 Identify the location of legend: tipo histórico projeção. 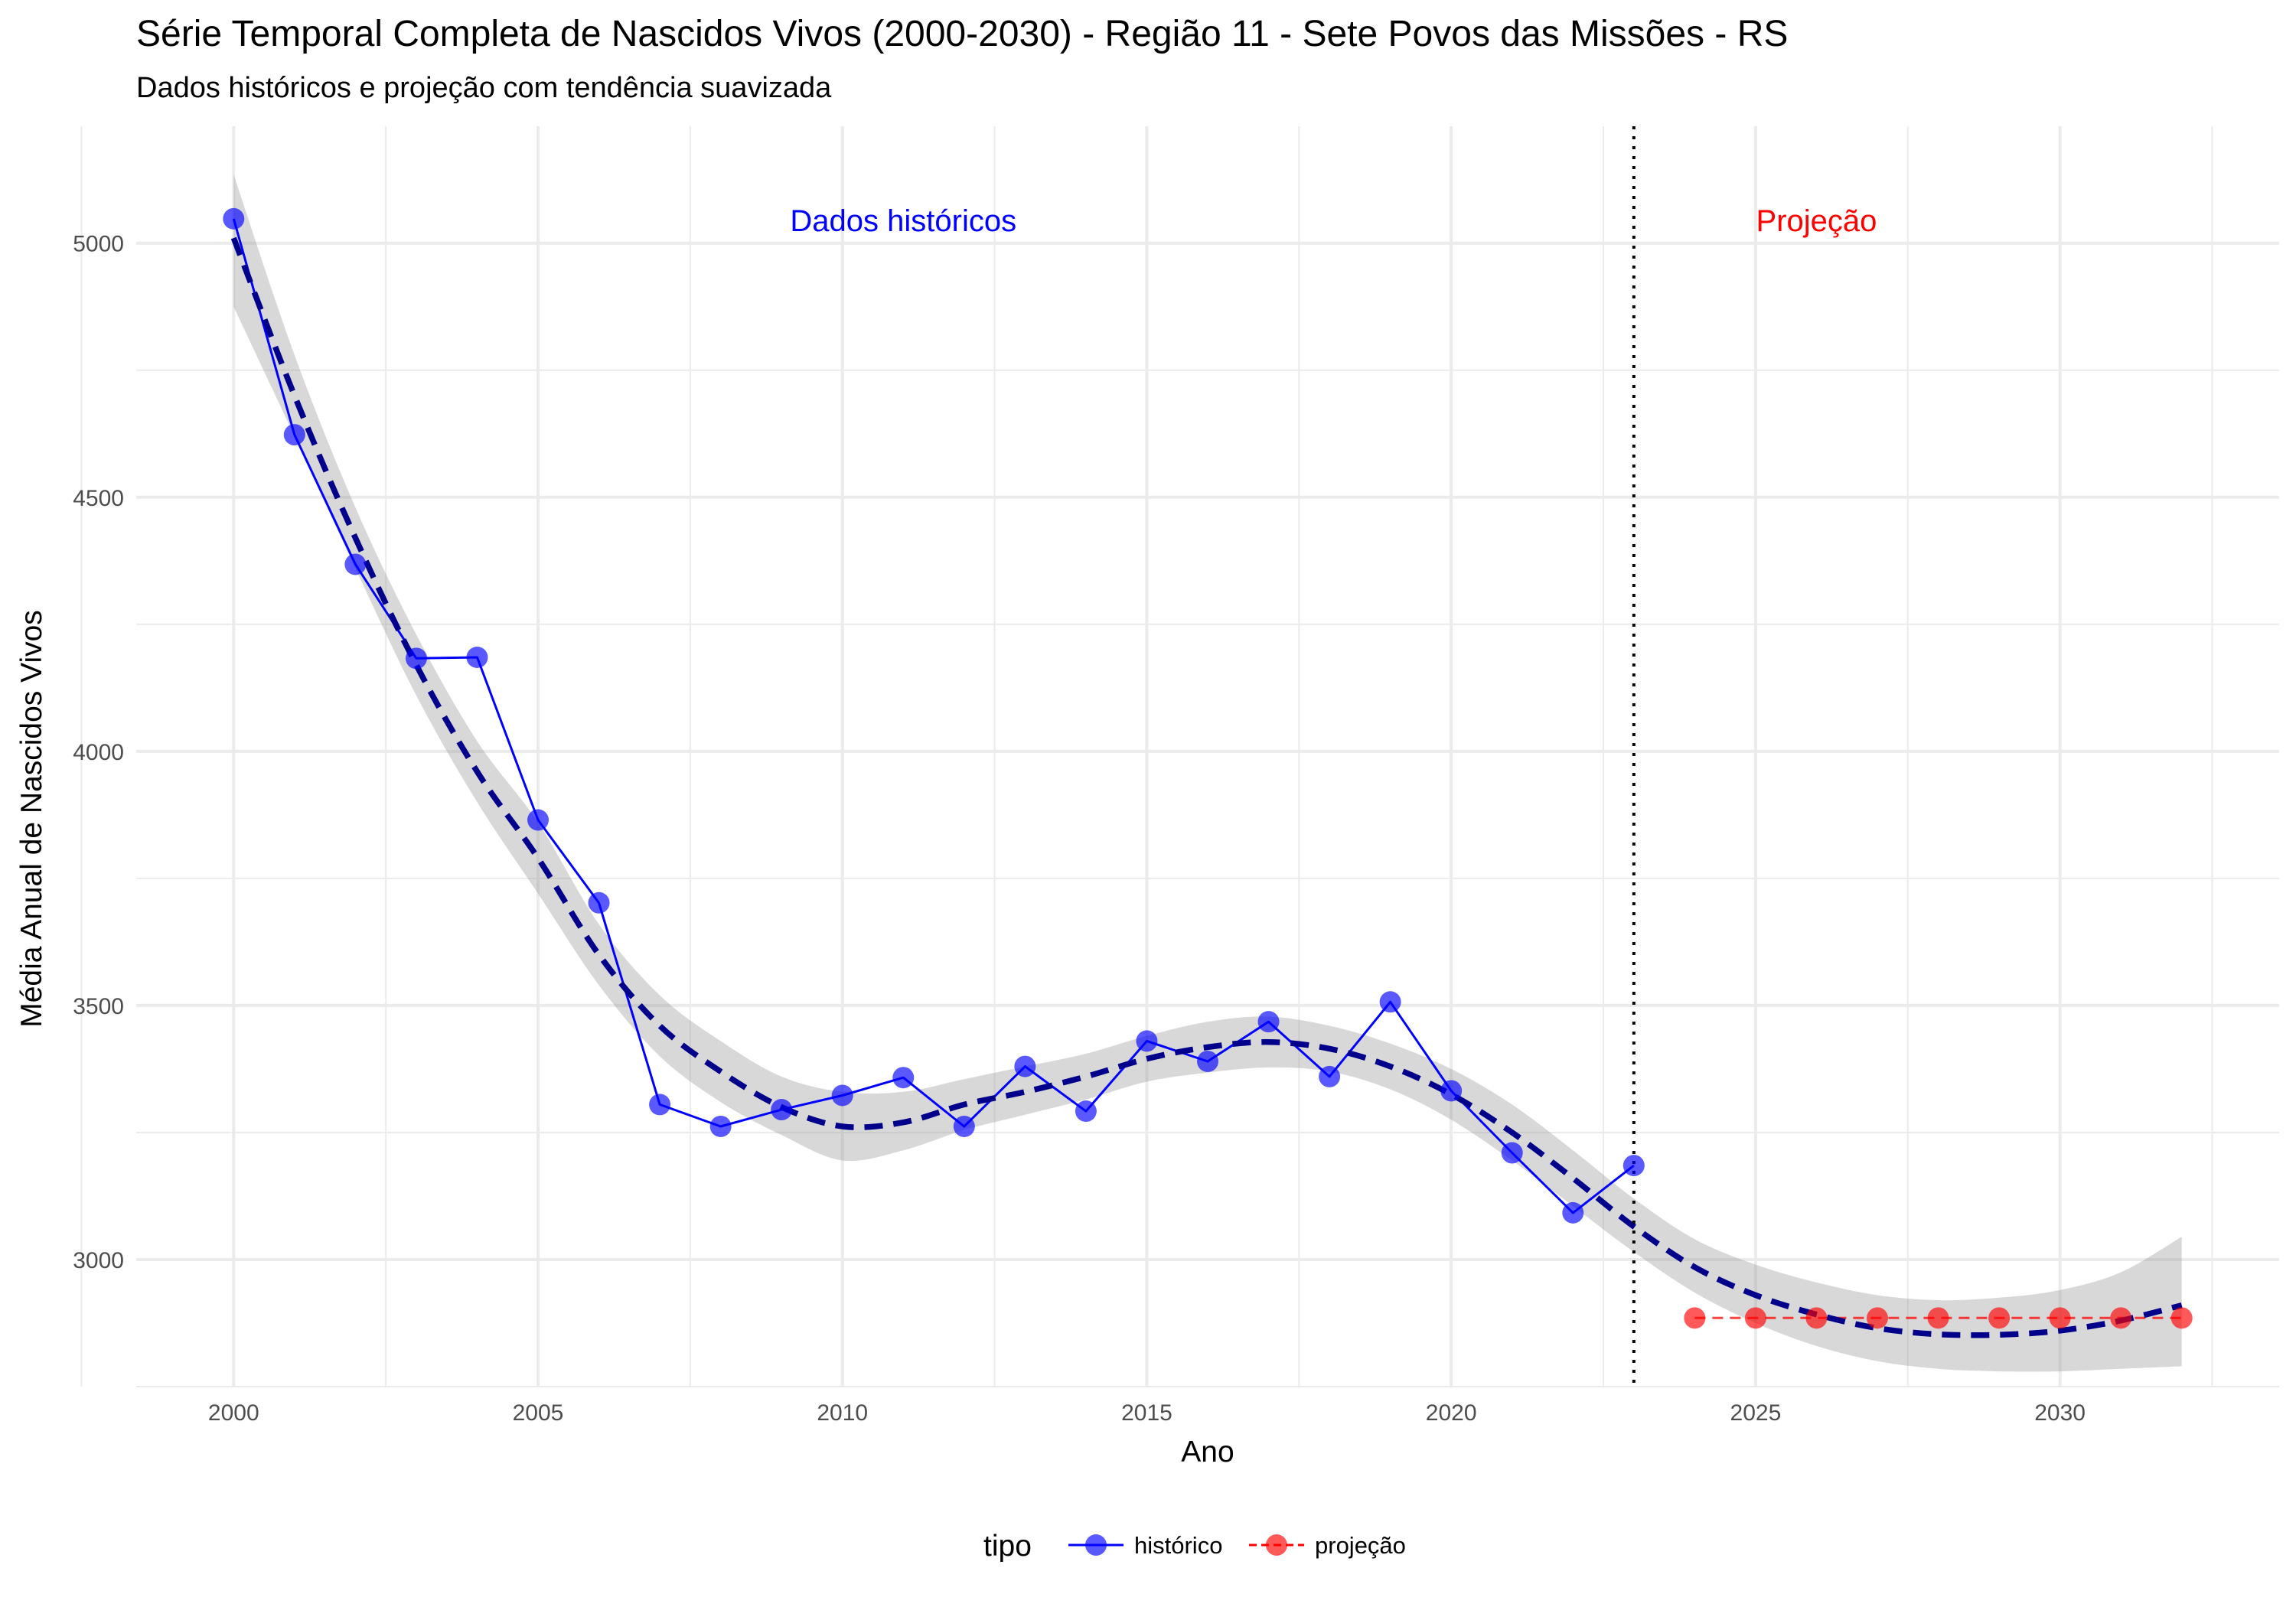
(1194, 1546).